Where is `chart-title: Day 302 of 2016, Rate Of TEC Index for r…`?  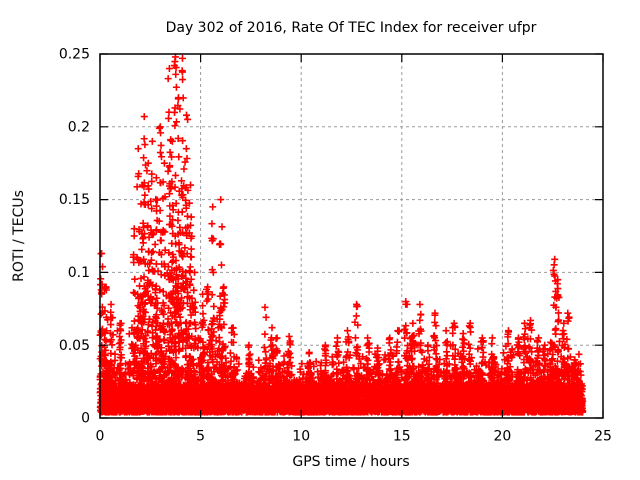 chart-title: Day 302 of 2016, Rate Of TEC Index for r… is located at coordinates (351, 28).